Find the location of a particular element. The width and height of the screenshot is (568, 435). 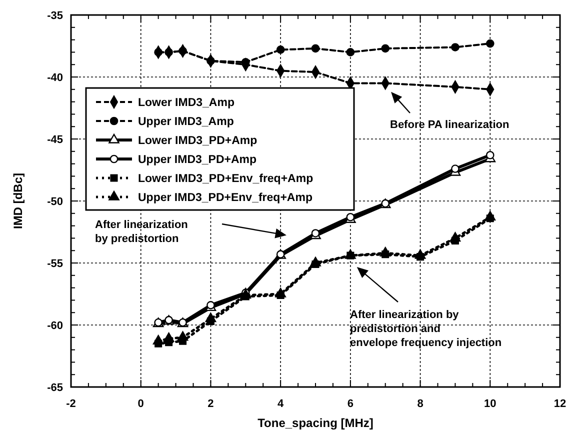

x-tick-label: 10 is located at coordinates (490, 404).